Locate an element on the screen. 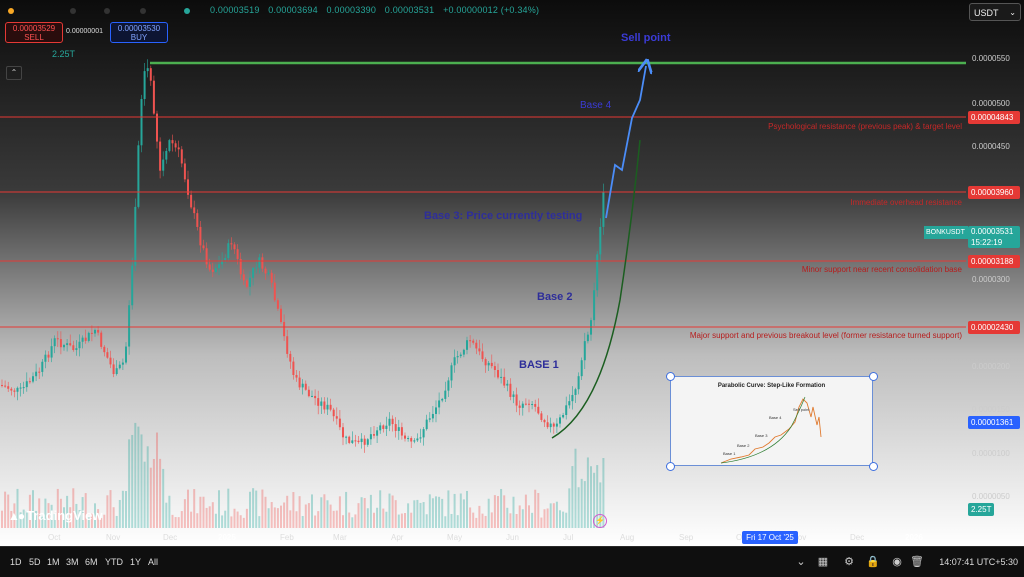  screenshot-icon: ◉ is located at coordinates (897, 562).